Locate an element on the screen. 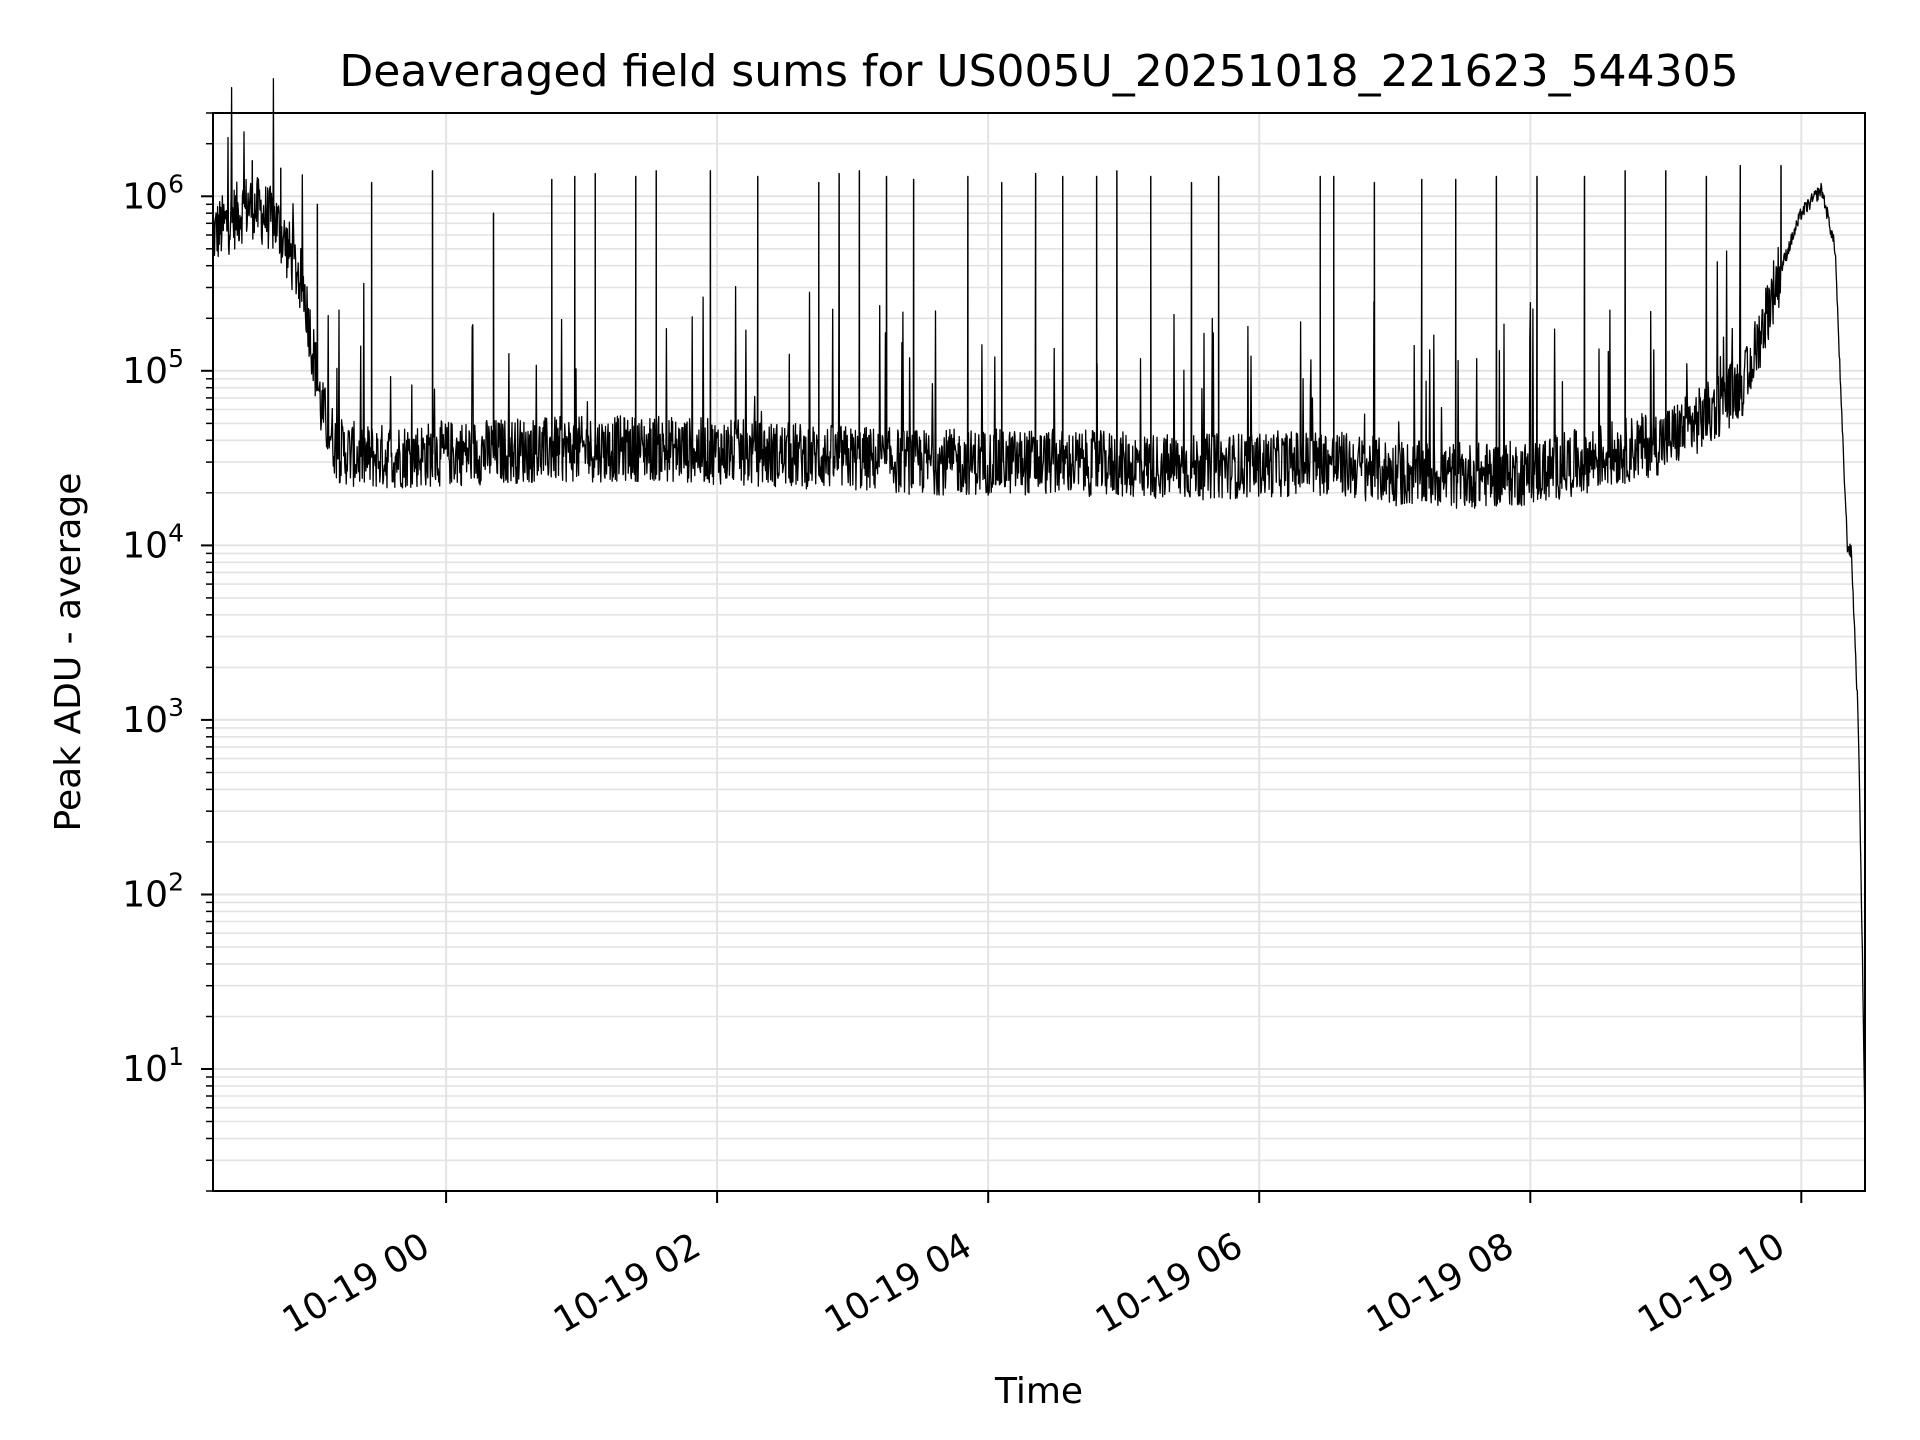  y-tick-label: 10³ is located at coordinates (153, 717).